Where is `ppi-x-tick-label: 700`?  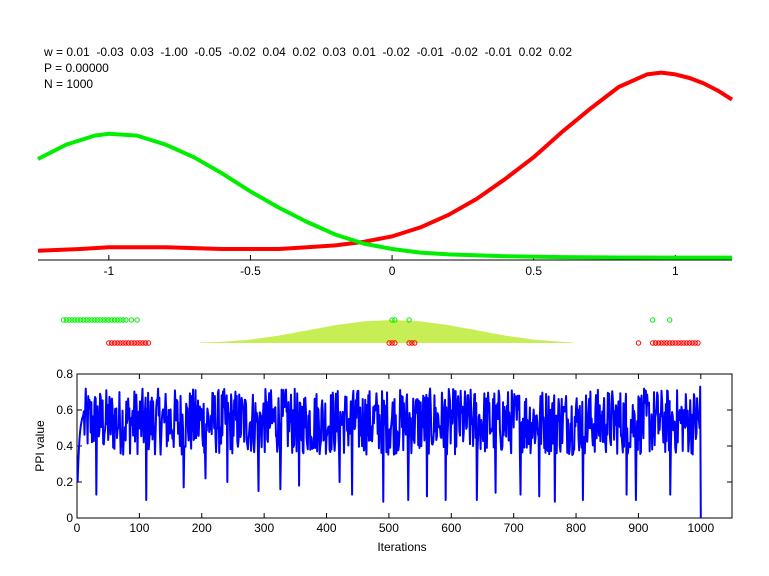
ppi-x-tick-label: 700 is located at coordinates (514, 528).